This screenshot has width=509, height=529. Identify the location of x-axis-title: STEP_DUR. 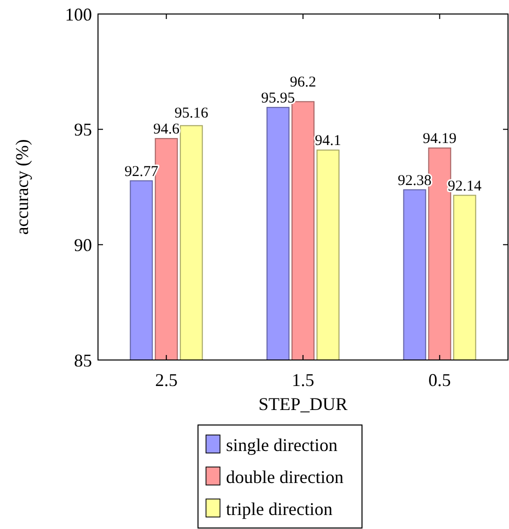
(303, 404).